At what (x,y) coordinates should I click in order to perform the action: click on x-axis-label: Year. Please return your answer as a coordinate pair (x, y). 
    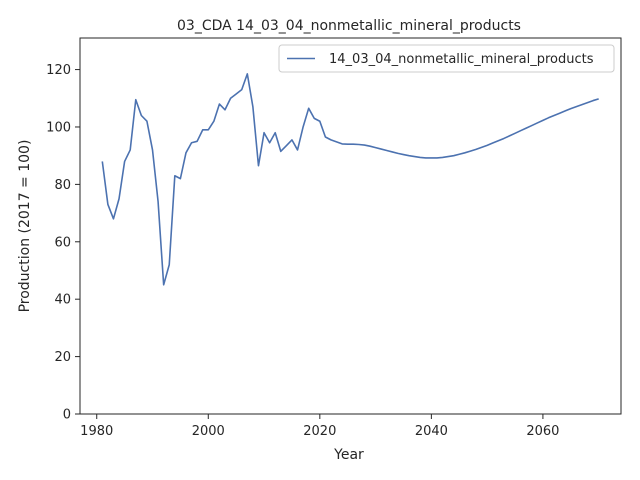
    Looking at the image, I should click on (348, 455).